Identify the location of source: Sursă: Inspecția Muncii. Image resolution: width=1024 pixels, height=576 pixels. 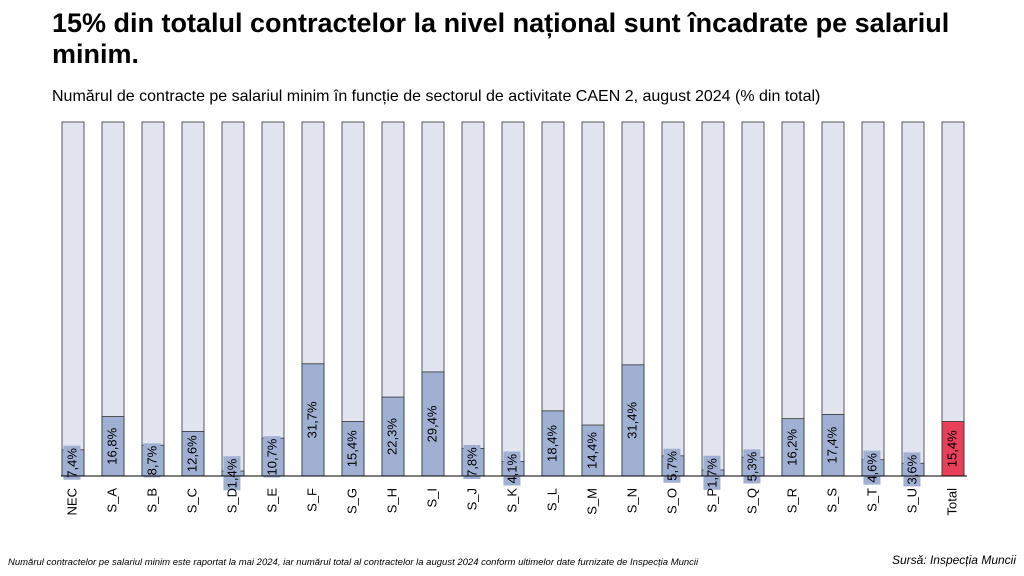
(953, 560).